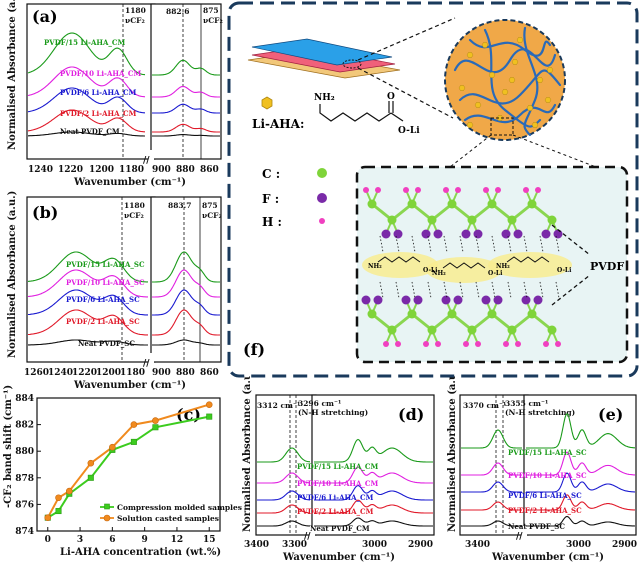 This screenshot has width=640, height=563. Describe the element at coordinates (80, 540) in the screenshot. I see `x-tick-label: 3` at that location.